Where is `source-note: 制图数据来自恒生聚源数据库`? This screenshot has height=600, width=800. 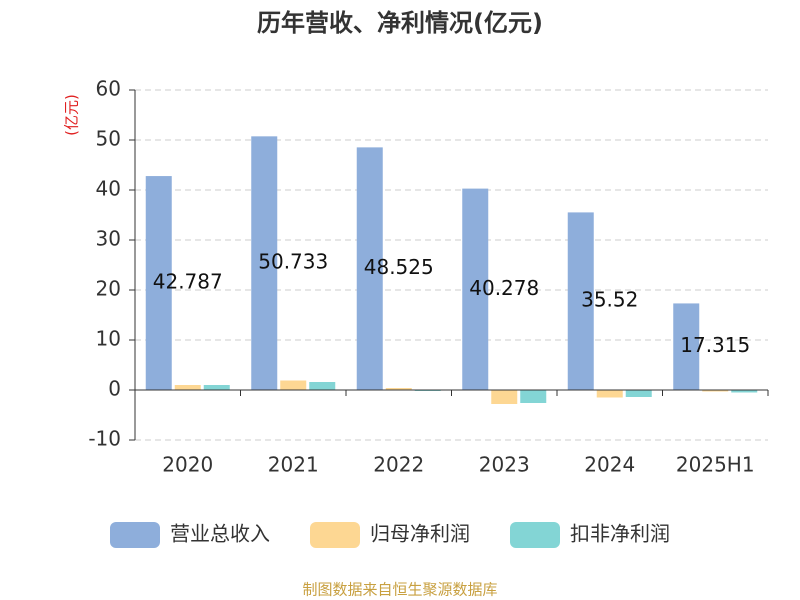
source-note: 制图数据来自恒生聚源数据库 is located at coordinates (399, 590).